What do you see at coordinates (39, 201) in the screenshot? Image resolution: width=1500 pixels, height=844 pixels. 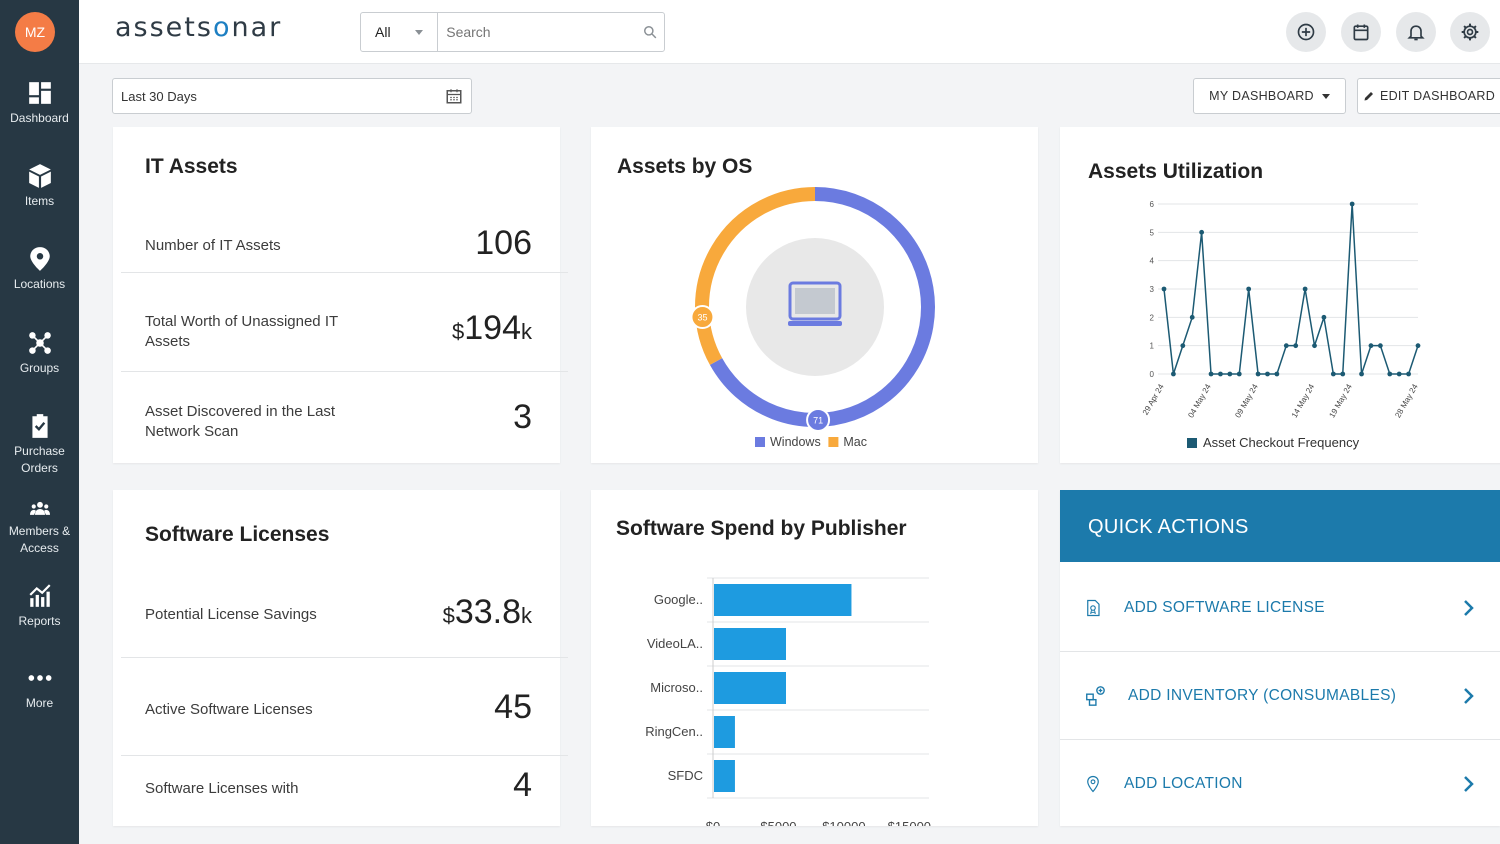 I see `sidebar-item-label: Items` at bounding box center [39, 201].